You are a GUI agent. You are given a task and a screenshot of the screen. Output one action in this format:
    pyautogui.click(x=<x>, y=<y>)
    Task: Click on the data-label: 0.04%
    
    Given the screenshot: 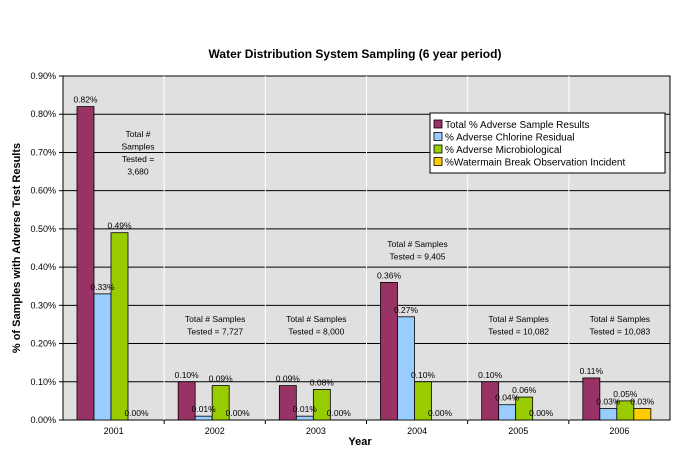 What is the action you would take?
    pyautogui.click(x=507, y=398)
    